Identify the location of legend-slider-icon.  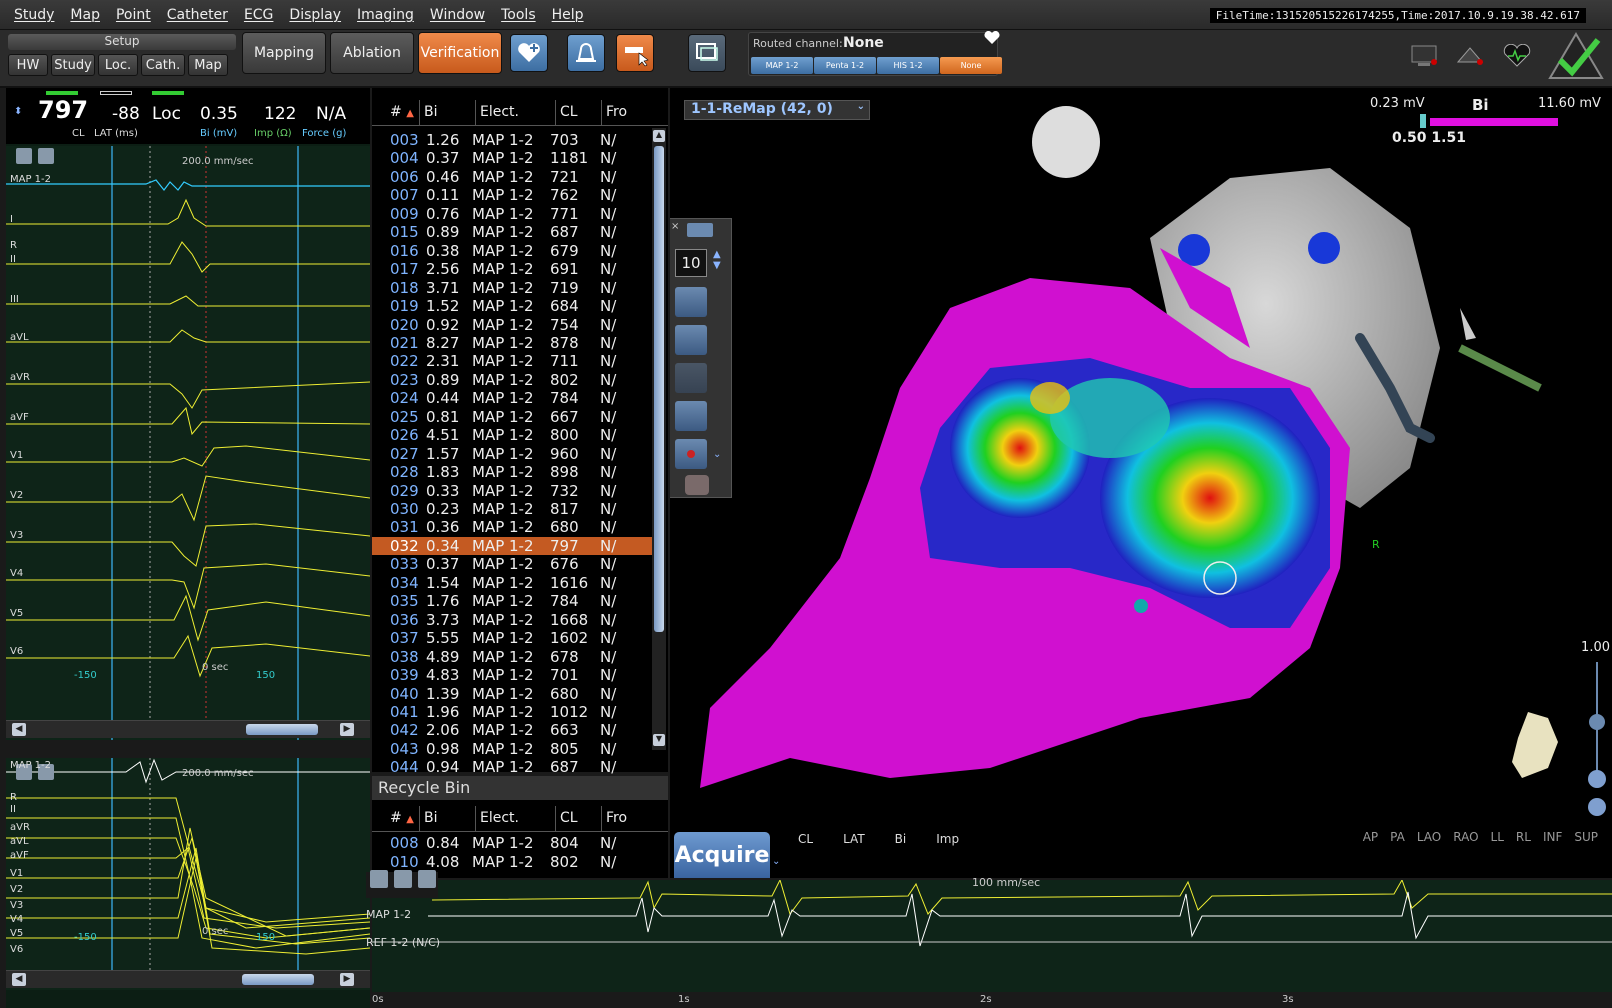
(1423, 121).